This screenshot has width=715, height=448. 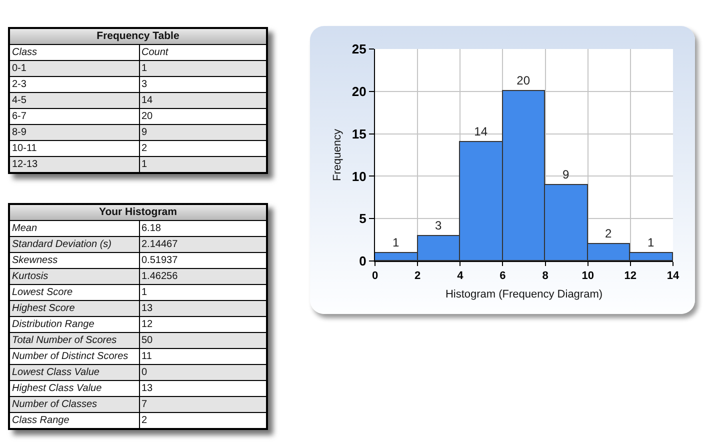 What do you see at coordinates (74, 276) in the screenshot?
I see `category-label: Kurtosis` at bounding box center [74, 276].